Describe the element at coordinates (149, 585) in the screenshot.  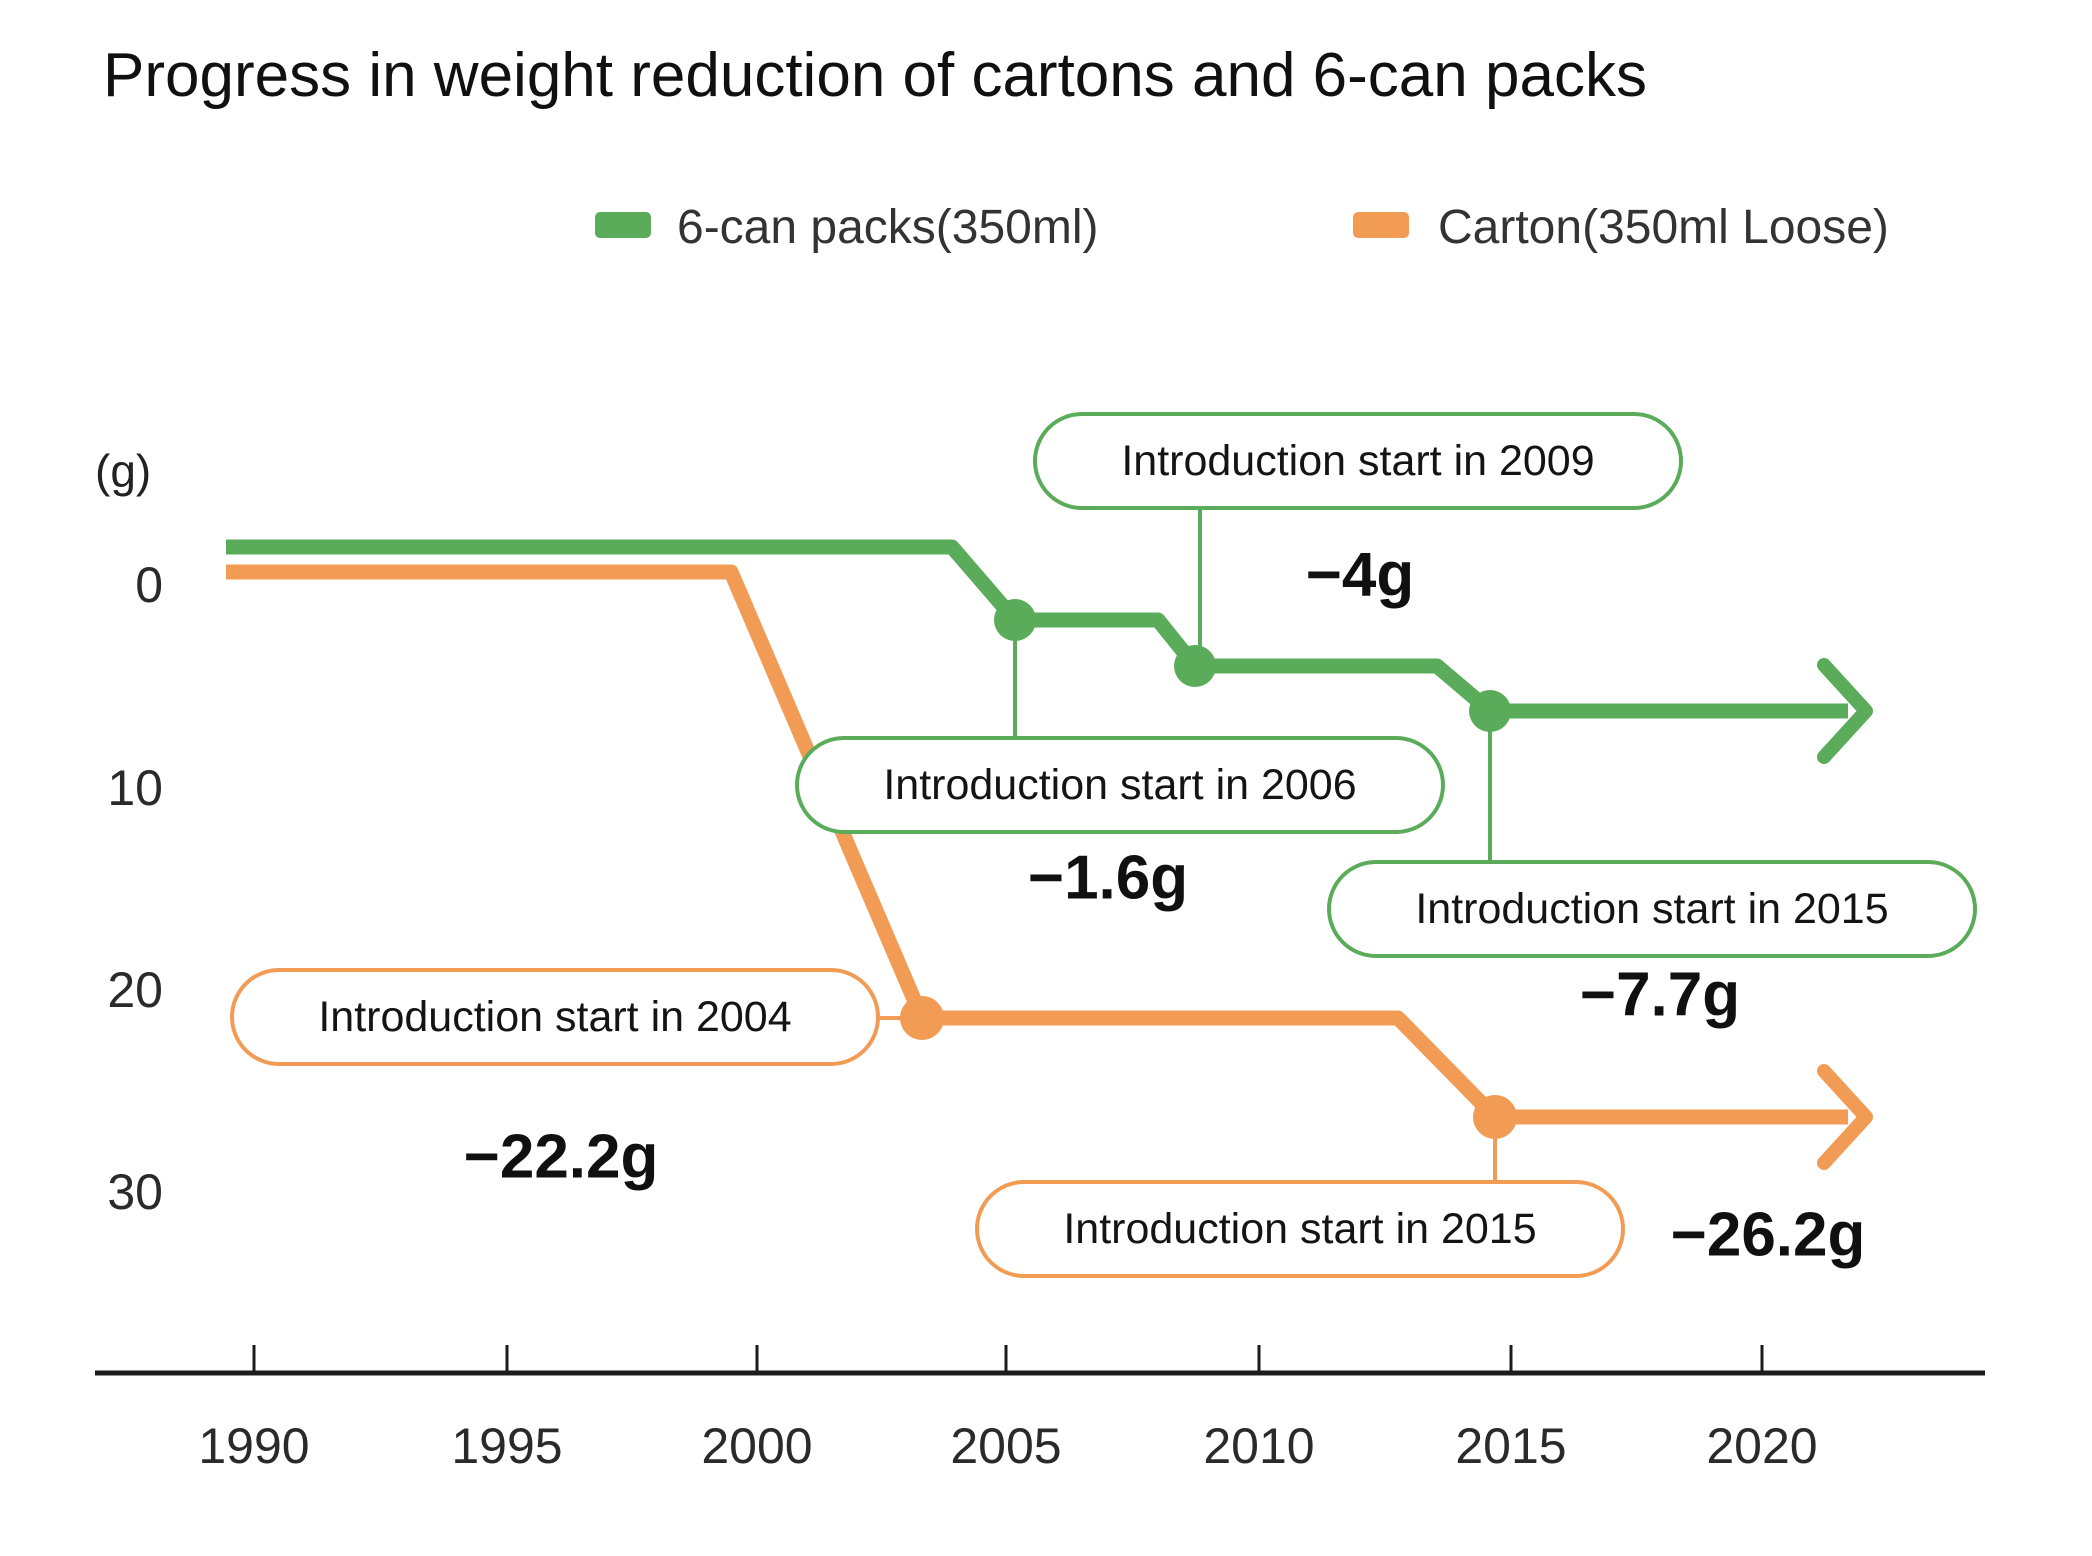
I see `y-axis-tick-label: 0` at that location.